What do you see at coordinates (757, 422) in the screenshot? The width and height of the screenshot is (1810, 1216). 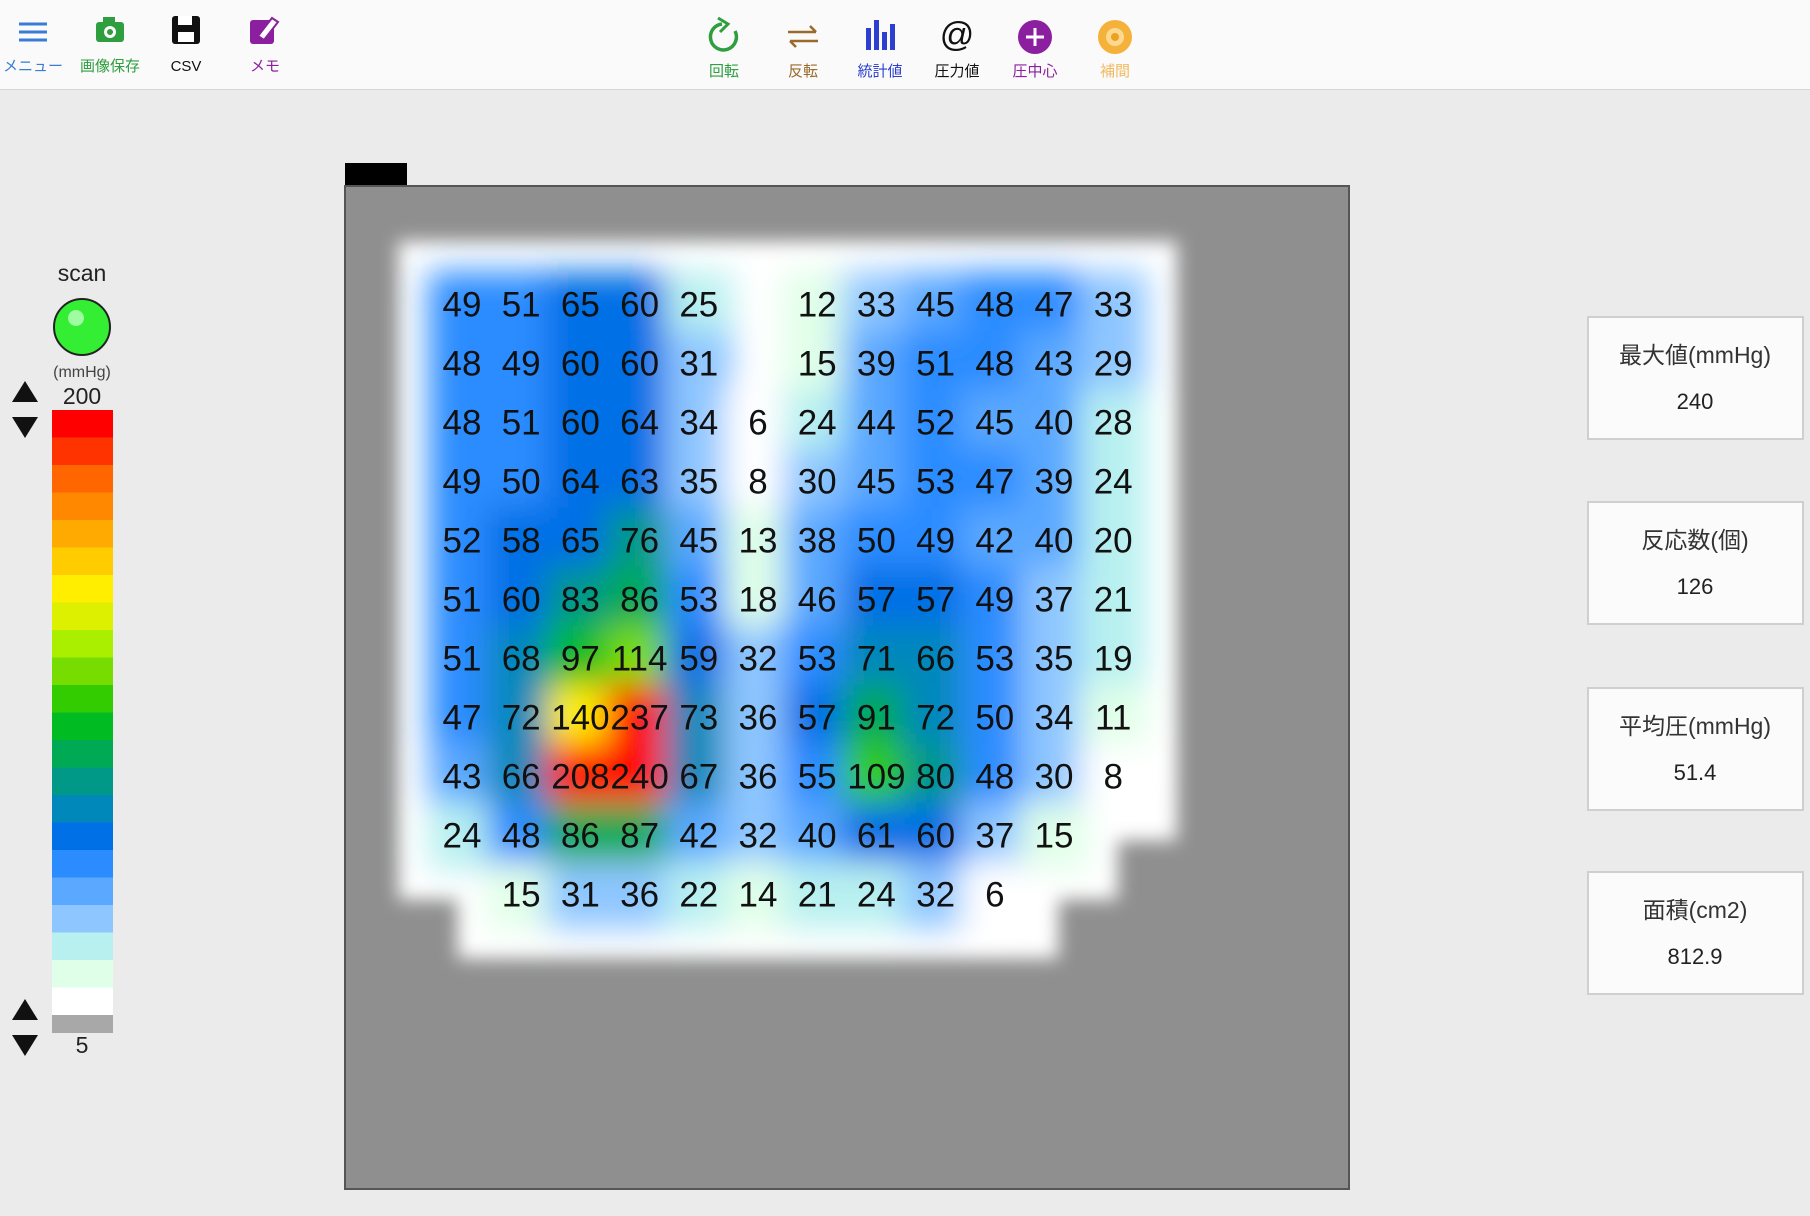 I see `pressure-value: 6` at bounding box center [757, 422].